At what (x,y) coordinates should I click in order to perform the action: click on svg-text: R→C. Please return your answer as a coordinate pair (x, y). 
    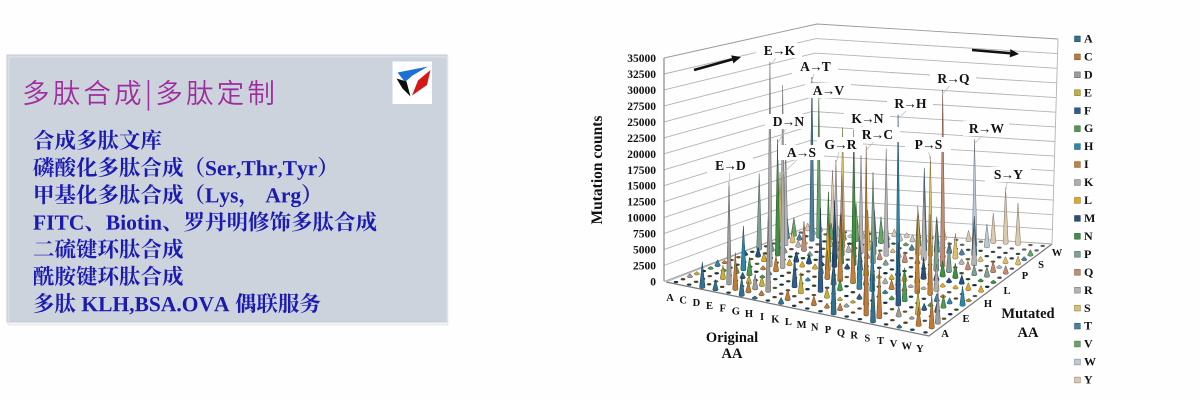
    Looking at the image, I should click on (877, 134).